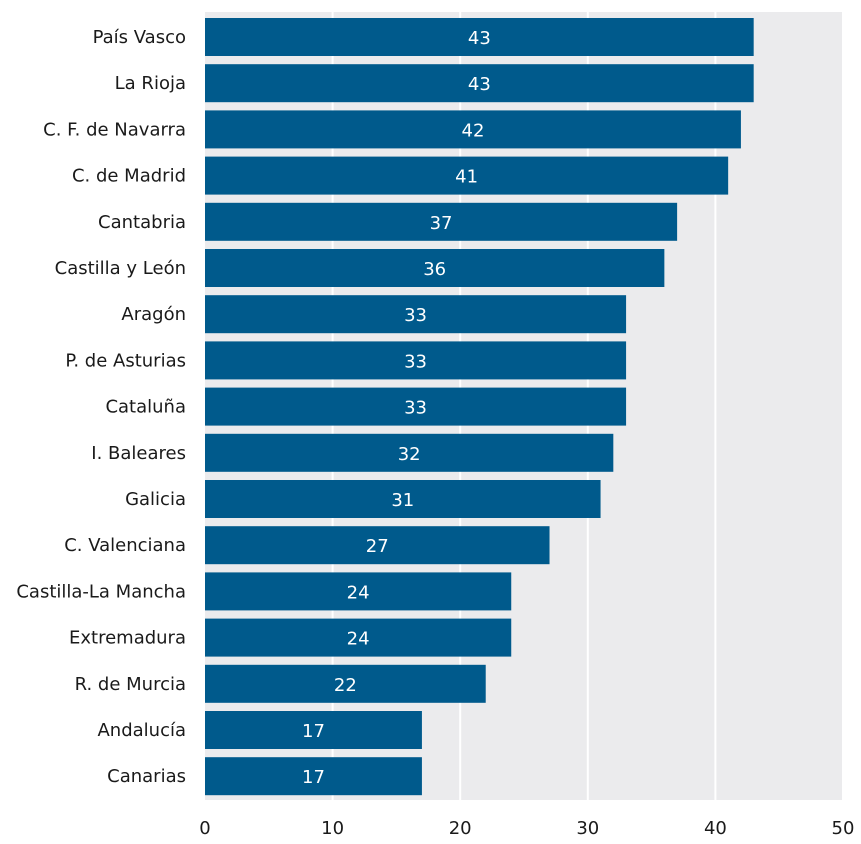 This screenshot has height=844, width=861. I want to click on bar-value-label: 37, so click(441, 223).